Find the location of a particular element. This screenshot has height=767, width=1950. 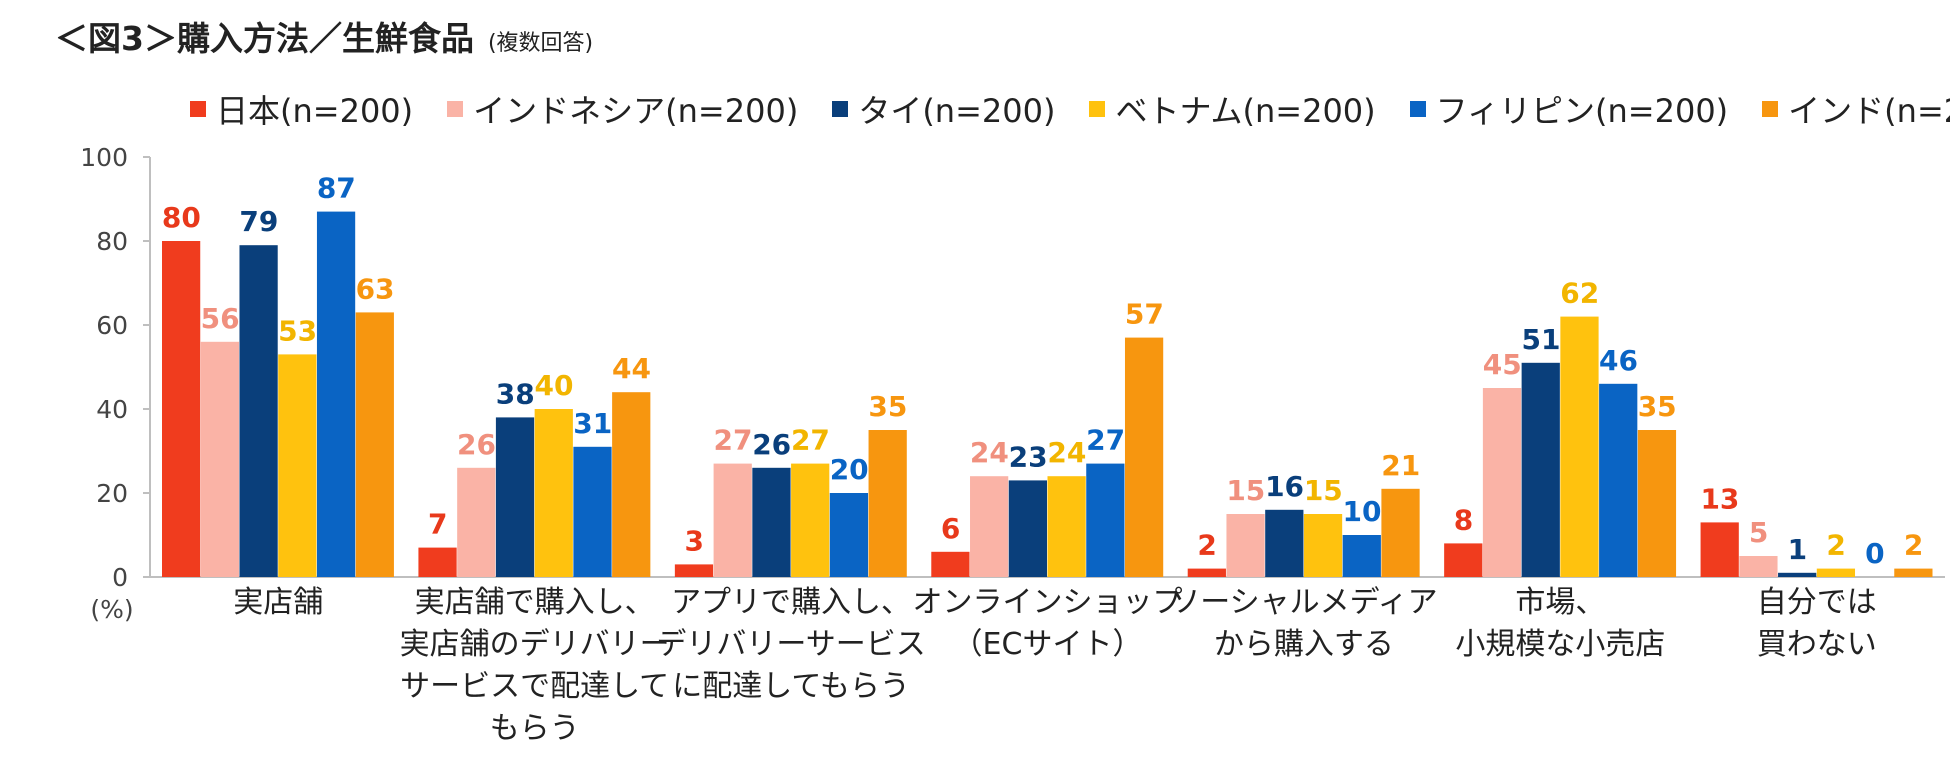

category-label: （ECサイト） is located at coordinates (1048, 644).